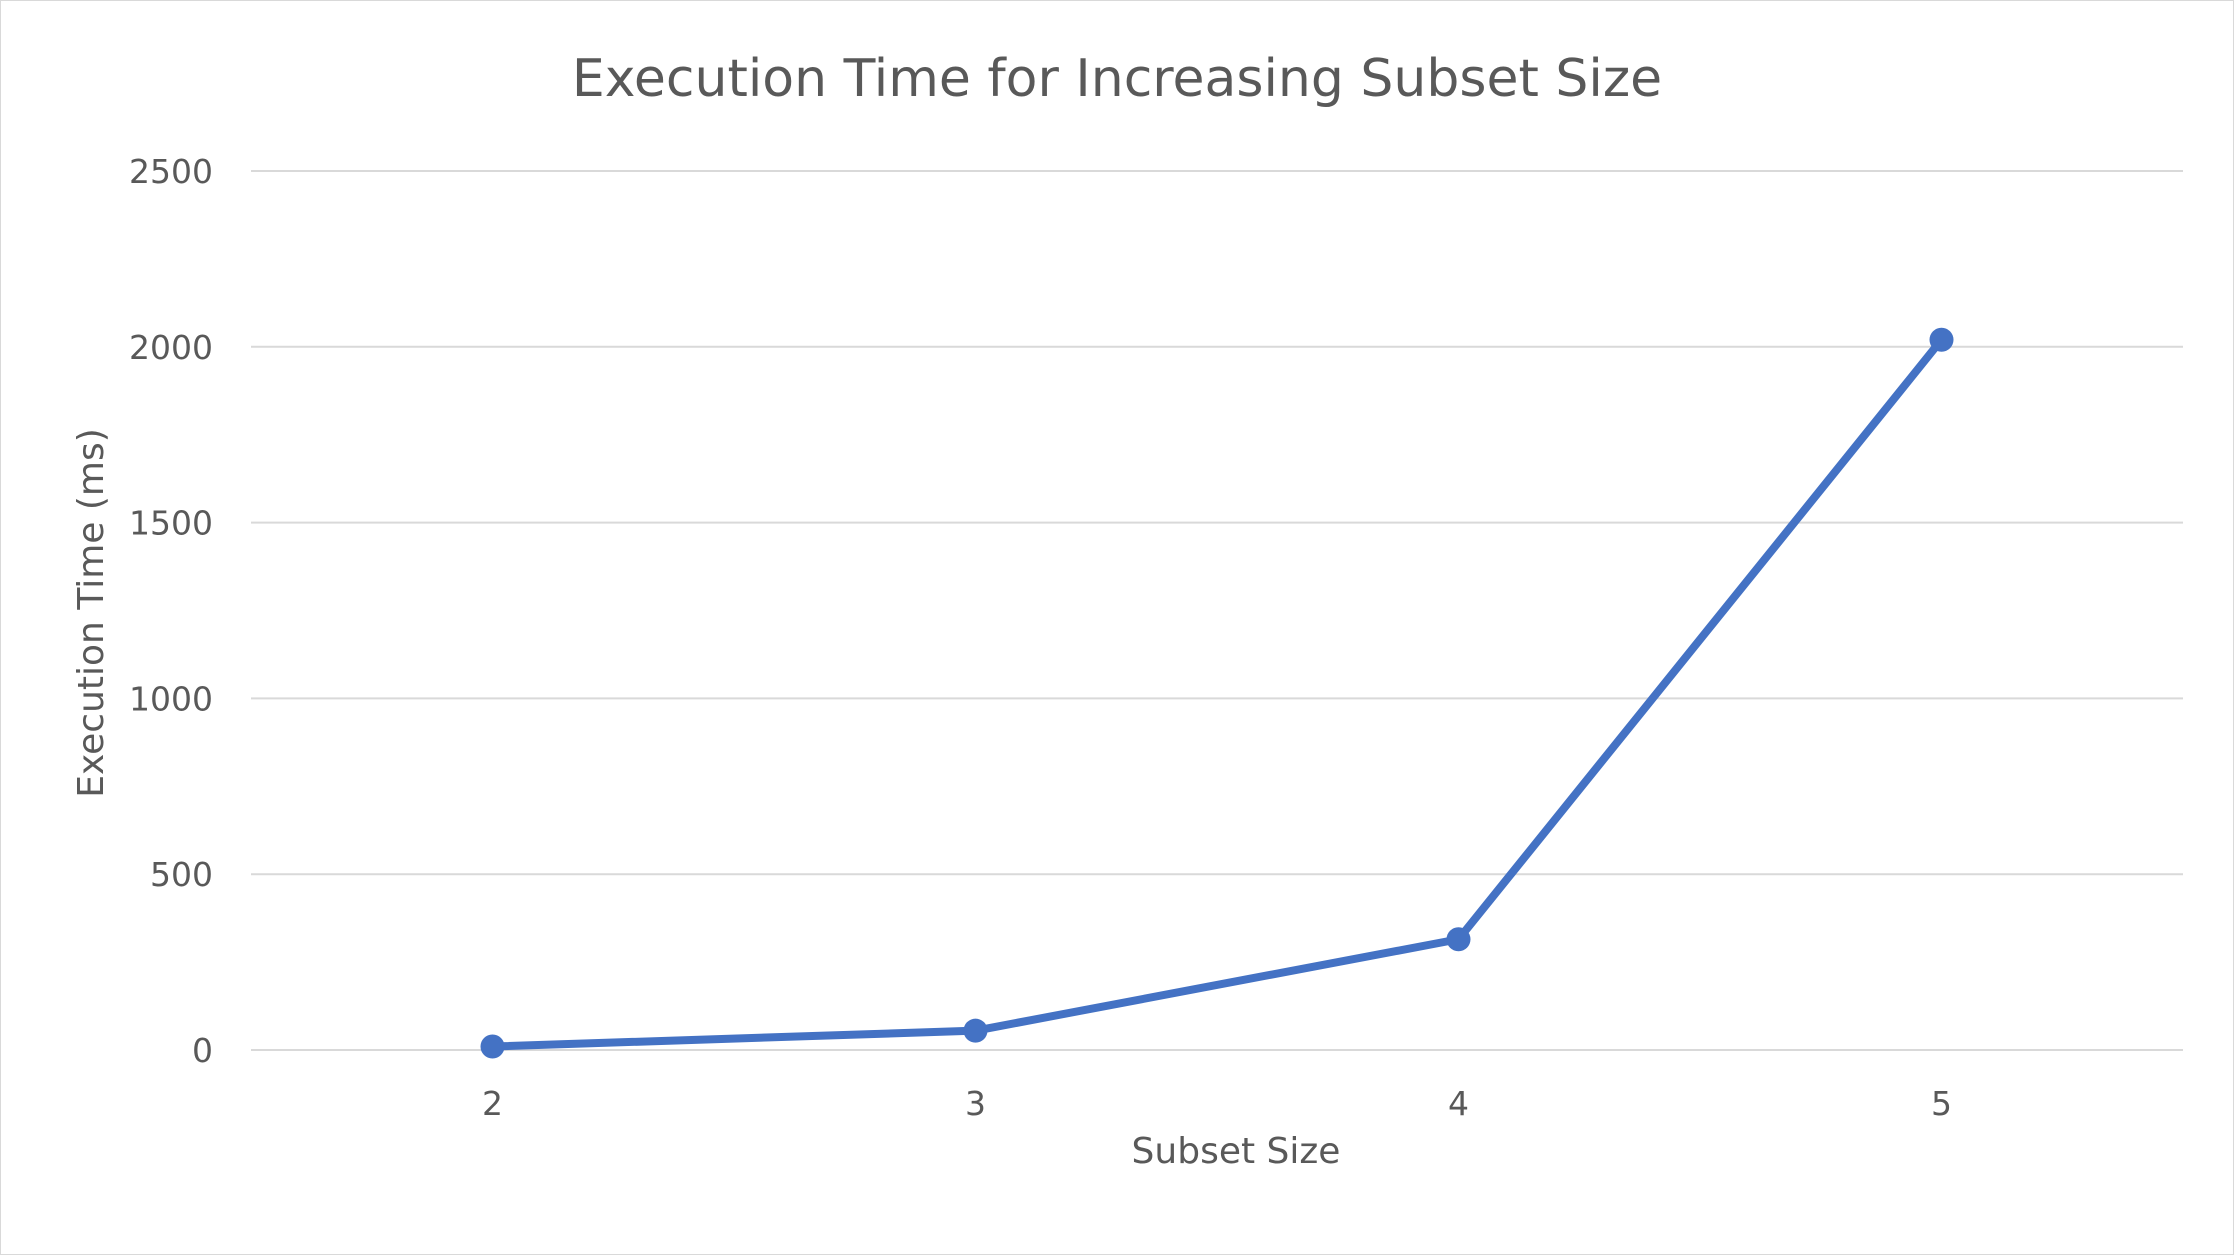 This screenshot has height=1255, width=2234. What do you see at coordinates (171, 698) in the screenshot?
I see `y-tick-label: 1000` at bounding box center [171, 698].